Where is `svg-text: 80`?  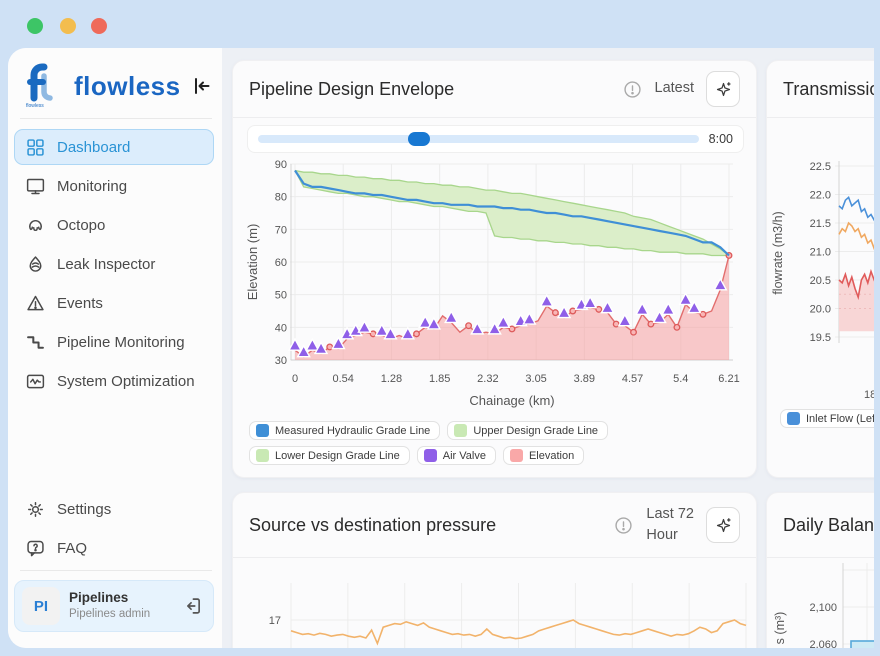 svg-text: 80 is located at coordinates (281, 198).